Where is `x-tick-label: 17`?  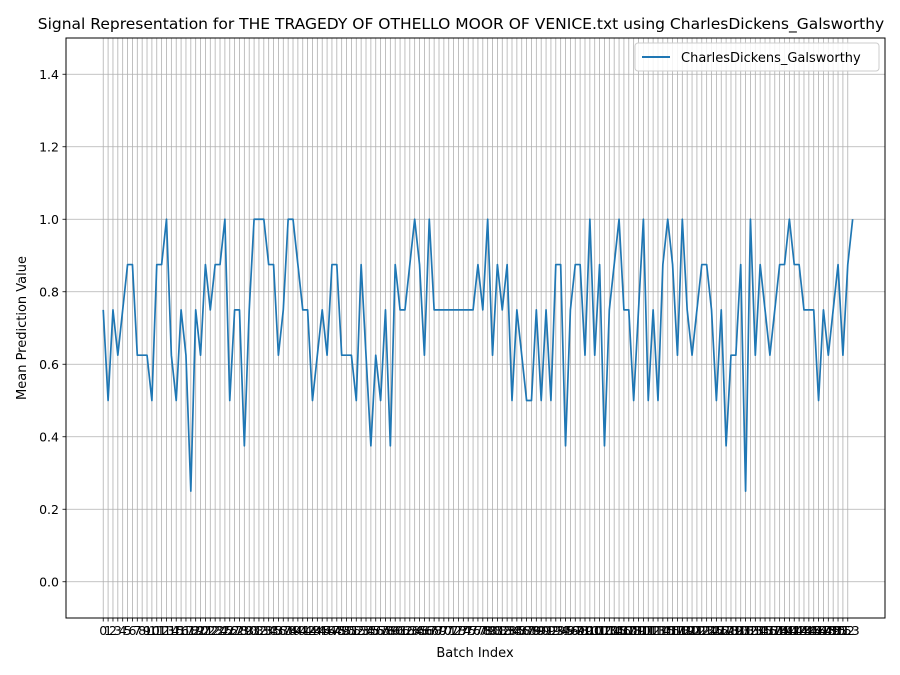 x-tick-label: 17 is located at coordinates (186, 630).